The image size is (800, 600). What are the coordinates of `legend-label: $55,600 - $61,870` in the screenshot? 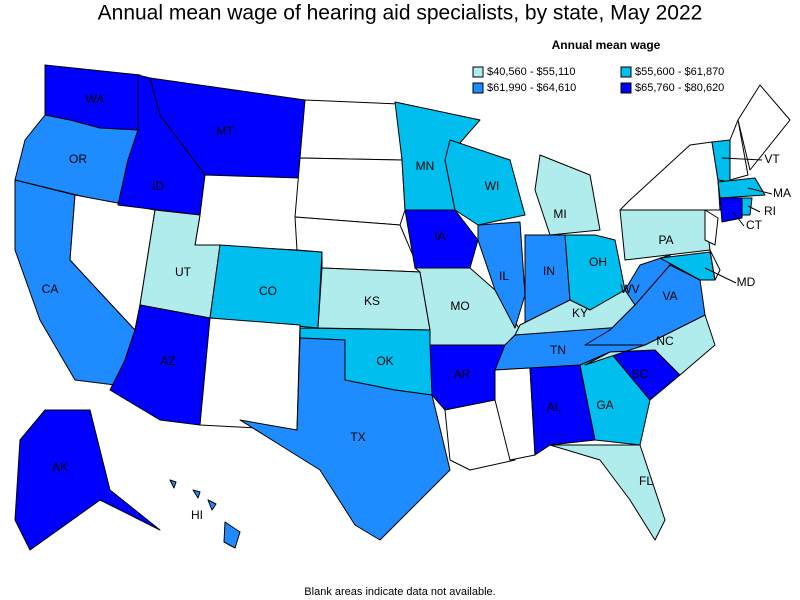 It's located at (679, 72).